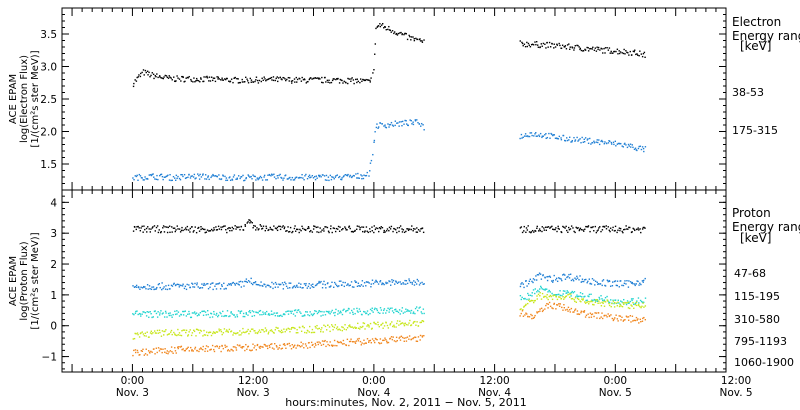  I want to click on legend-entry-310-580: 310-580, so click(757, 319).